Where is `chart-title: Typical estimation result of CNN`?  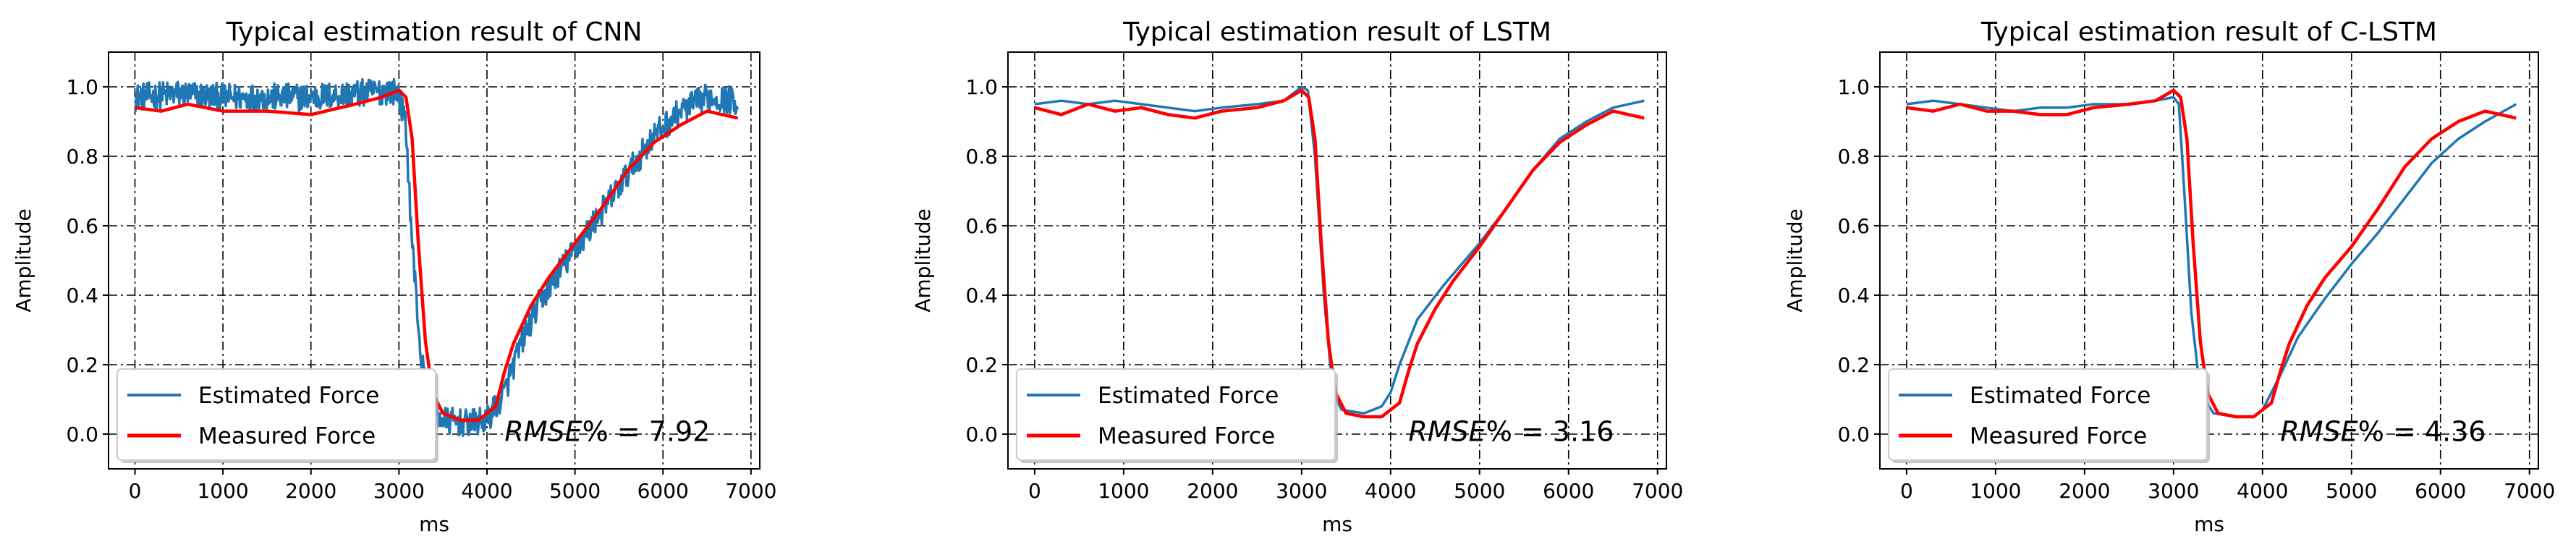 chart-title: Typical estimation result of CNN is located at coordinates (434, 32).